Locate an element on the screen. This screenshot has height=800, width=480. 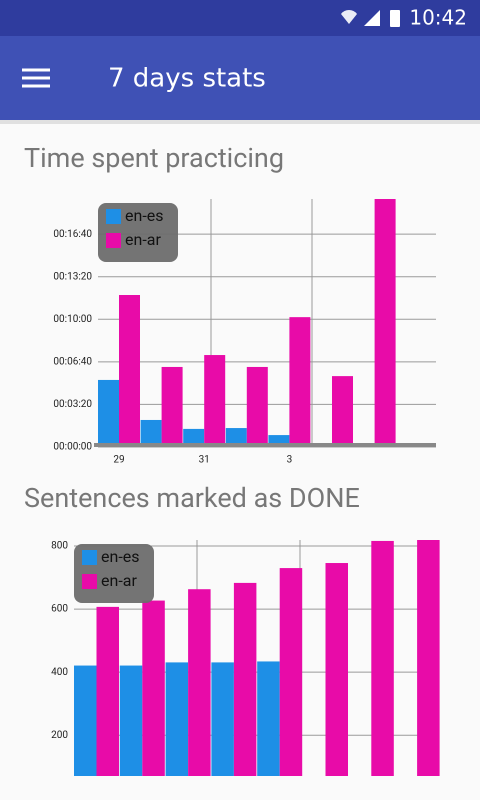
x-tick-label: 3 is located at coordinates (290, 460).